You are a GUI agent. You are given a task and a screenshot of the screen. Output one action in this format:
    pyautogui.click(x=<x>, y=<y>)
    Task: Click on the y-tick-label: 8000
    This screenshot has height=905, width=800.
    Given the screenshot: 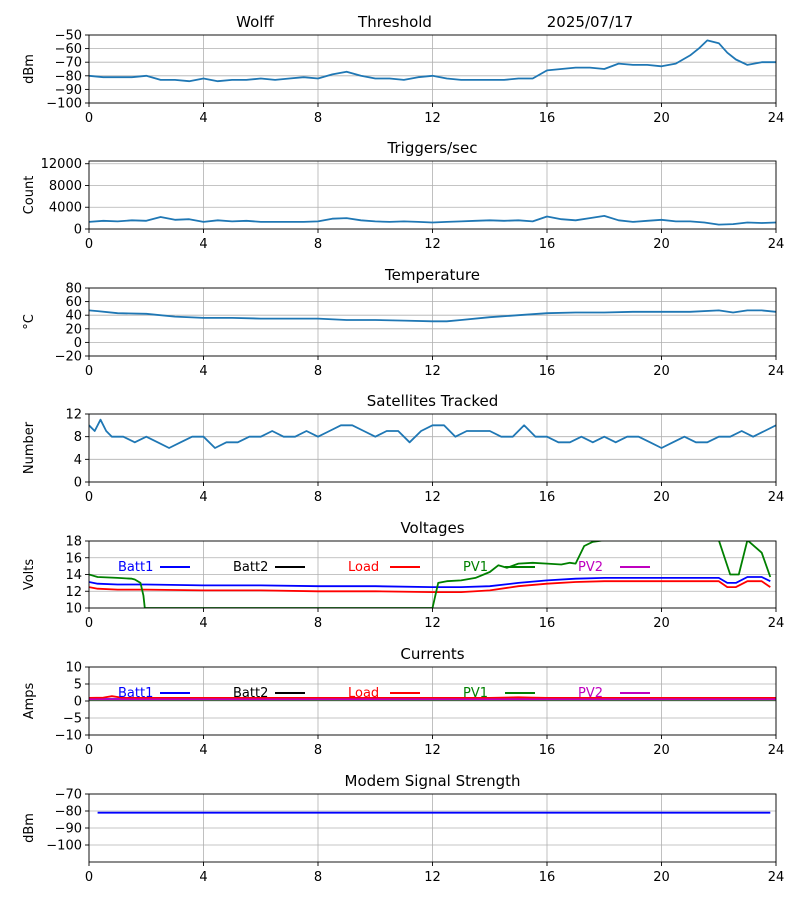 What is the action you would take?
    pyautogui.click(x=65, y=186)
    